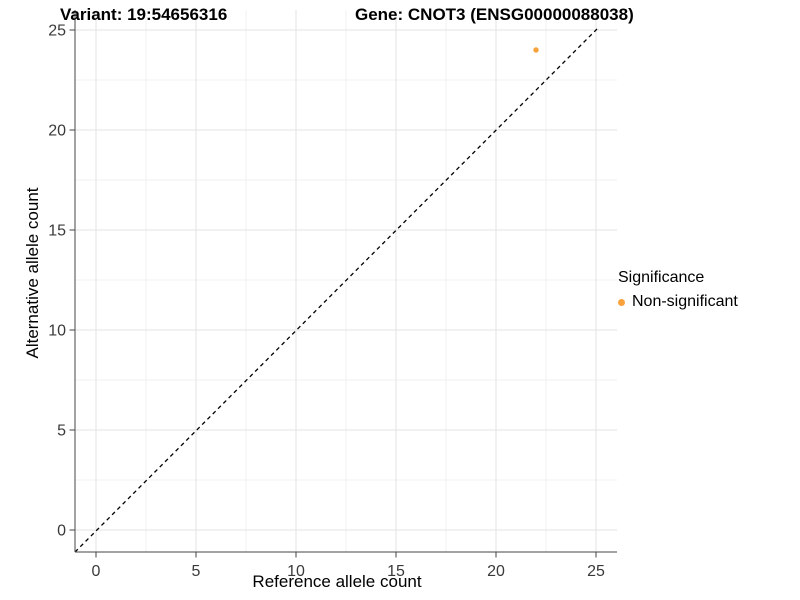  I want to click on legend-item: Non-significant, so click(678, 302).